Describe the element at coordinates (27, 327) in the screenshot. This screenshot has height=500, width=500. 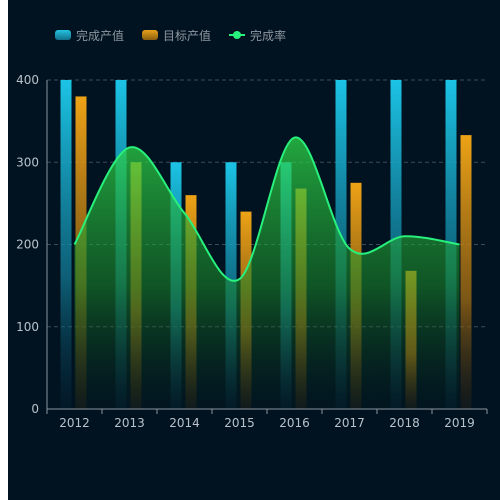
I see `y-tick-label: 100` at that location.